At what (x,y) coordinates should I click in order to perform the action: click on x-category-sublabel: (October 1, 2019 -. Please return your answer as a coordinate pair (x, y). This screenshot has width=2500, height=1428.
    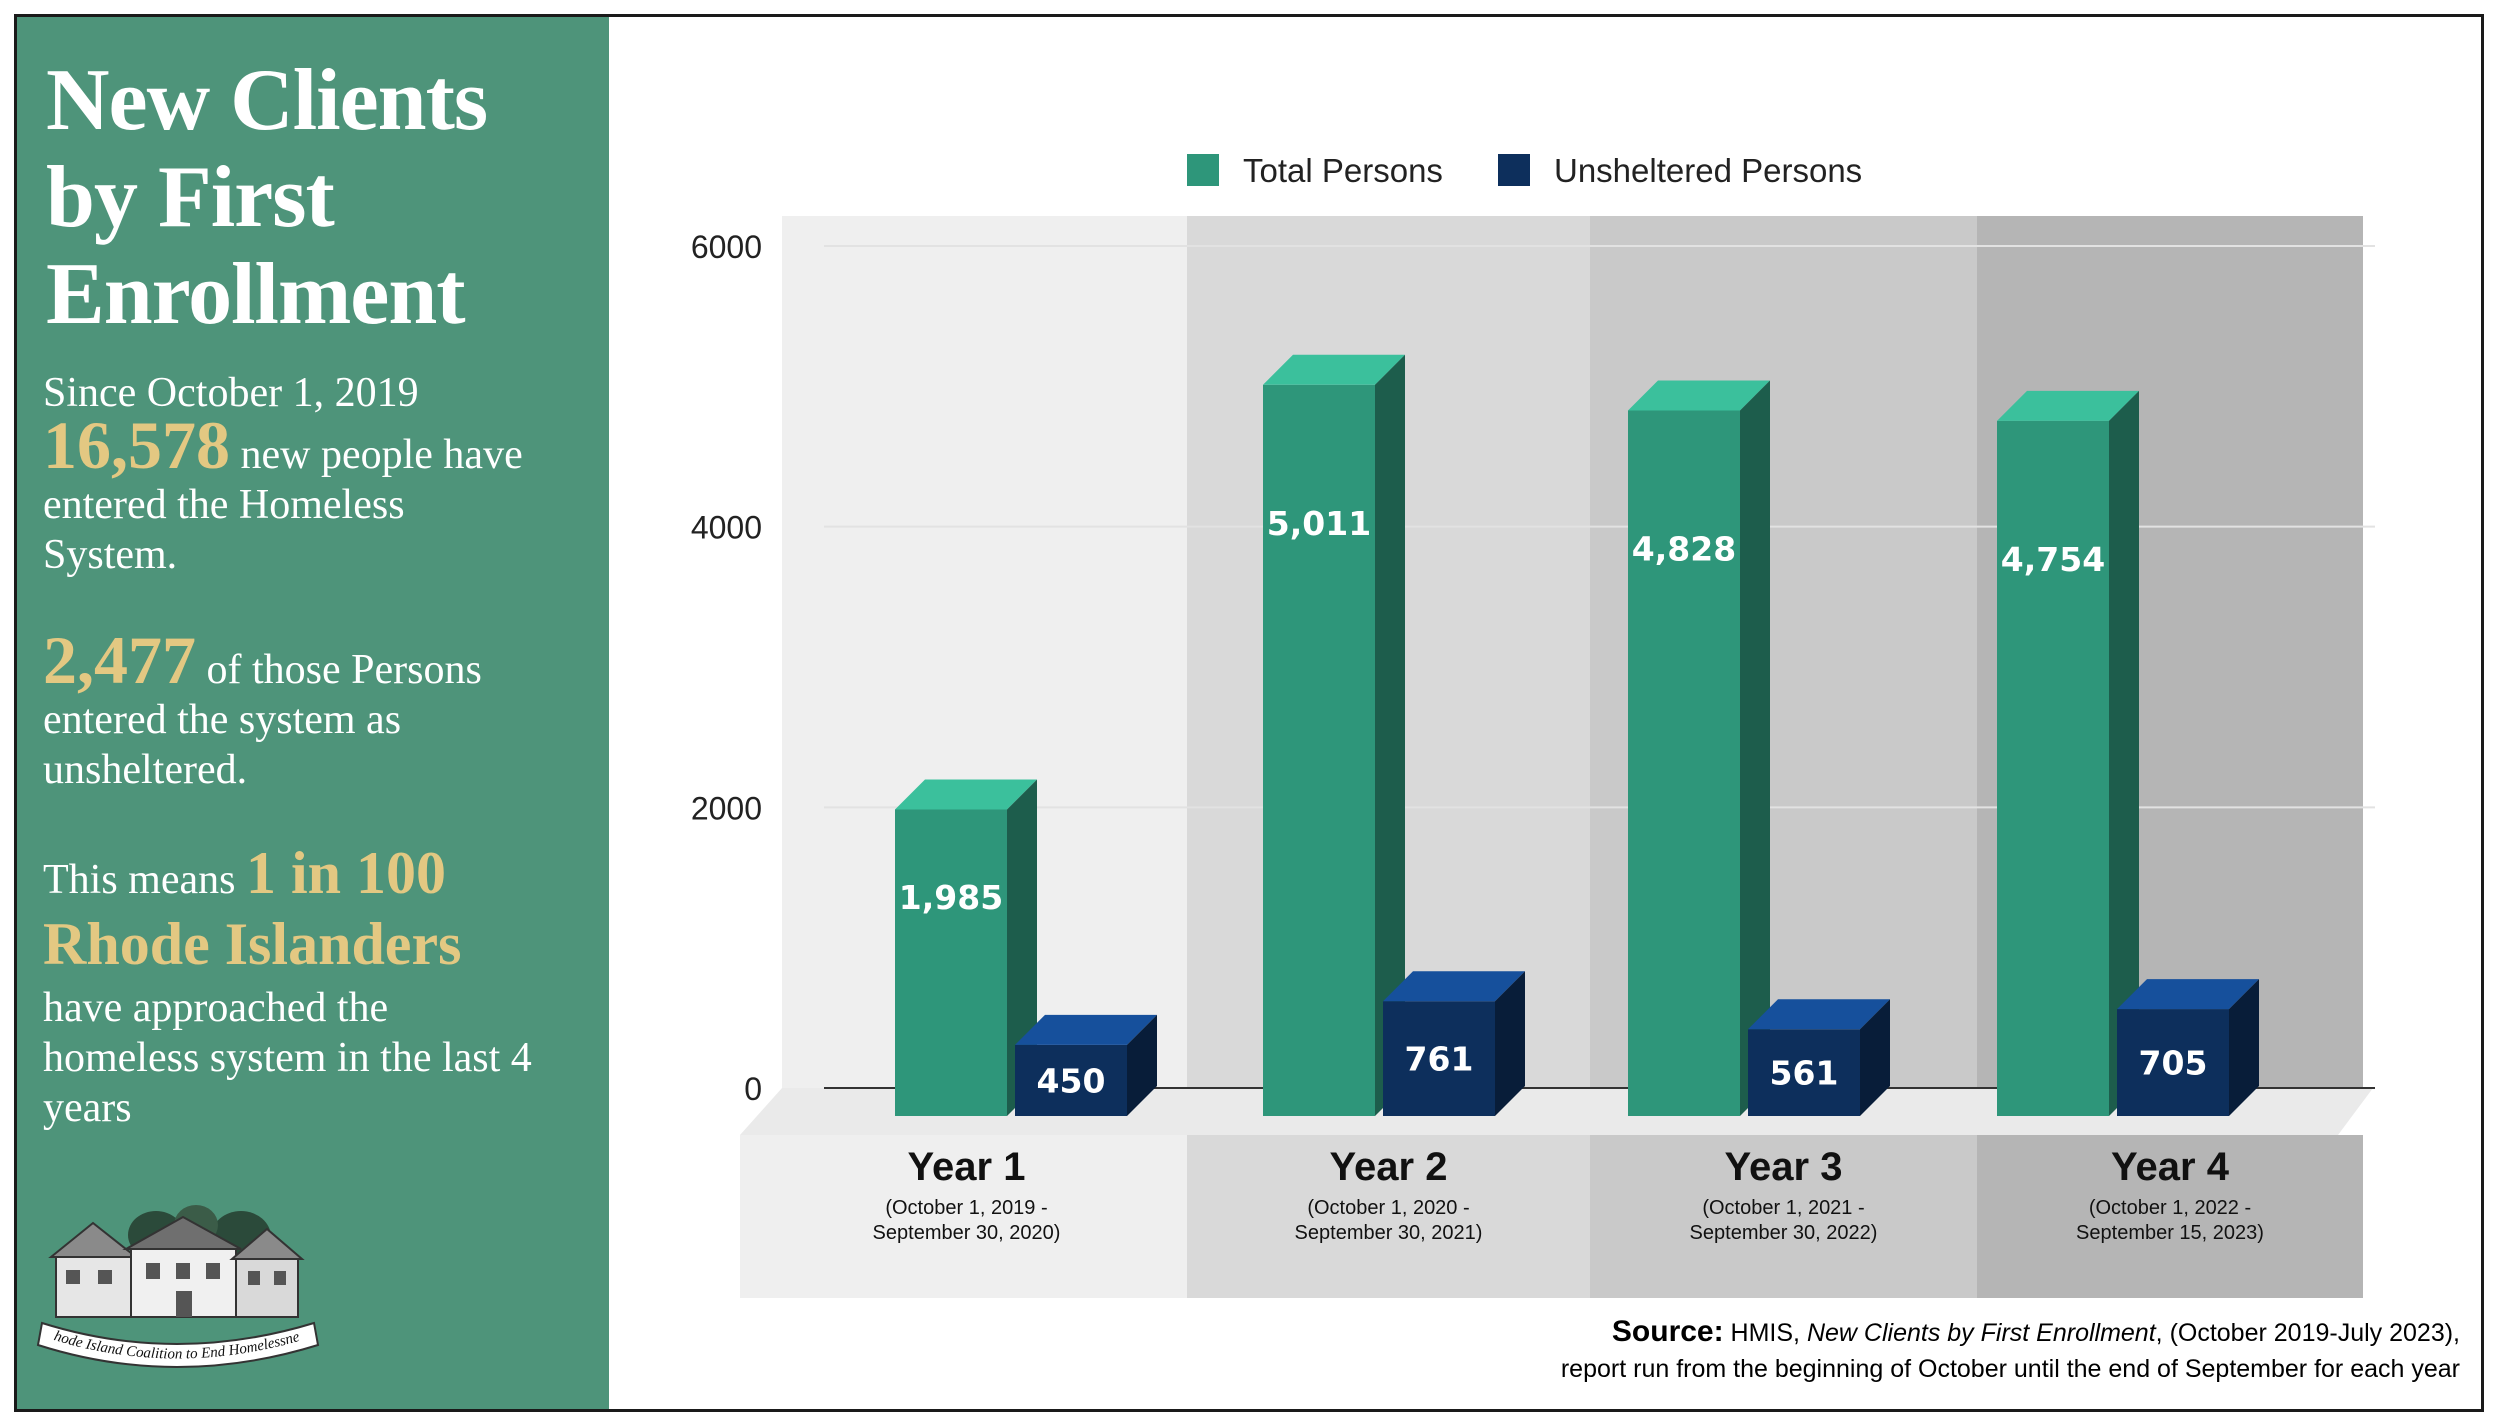
    Looking at the image, I should click on (966, 1208).